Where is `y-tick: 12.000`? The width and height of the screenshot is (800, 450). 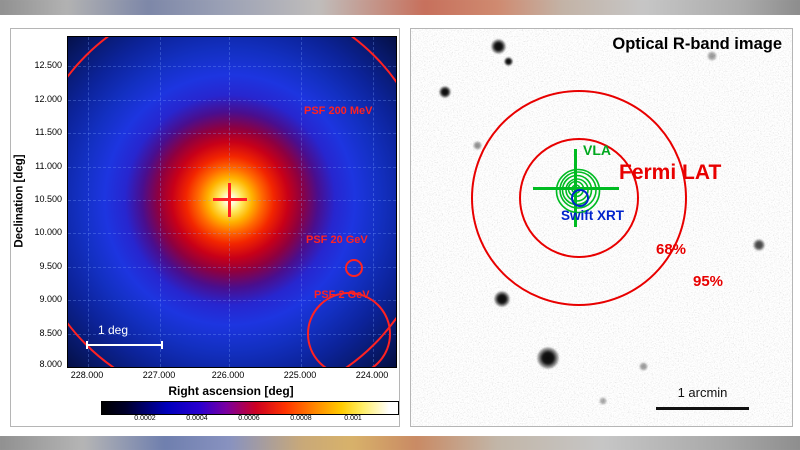
y-tick: 12.000 is located at coordinates (48, 99).